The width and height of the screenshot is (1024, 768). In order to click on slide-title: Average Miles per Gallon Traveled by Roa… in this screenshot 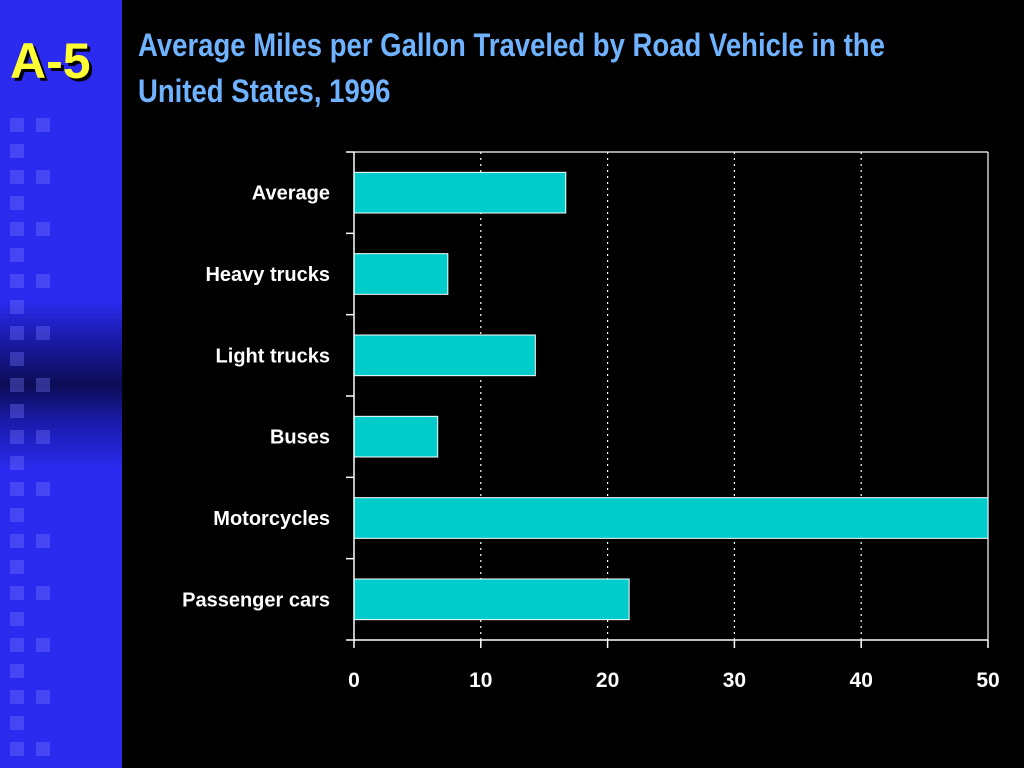, I will do `click(511, 68)`.